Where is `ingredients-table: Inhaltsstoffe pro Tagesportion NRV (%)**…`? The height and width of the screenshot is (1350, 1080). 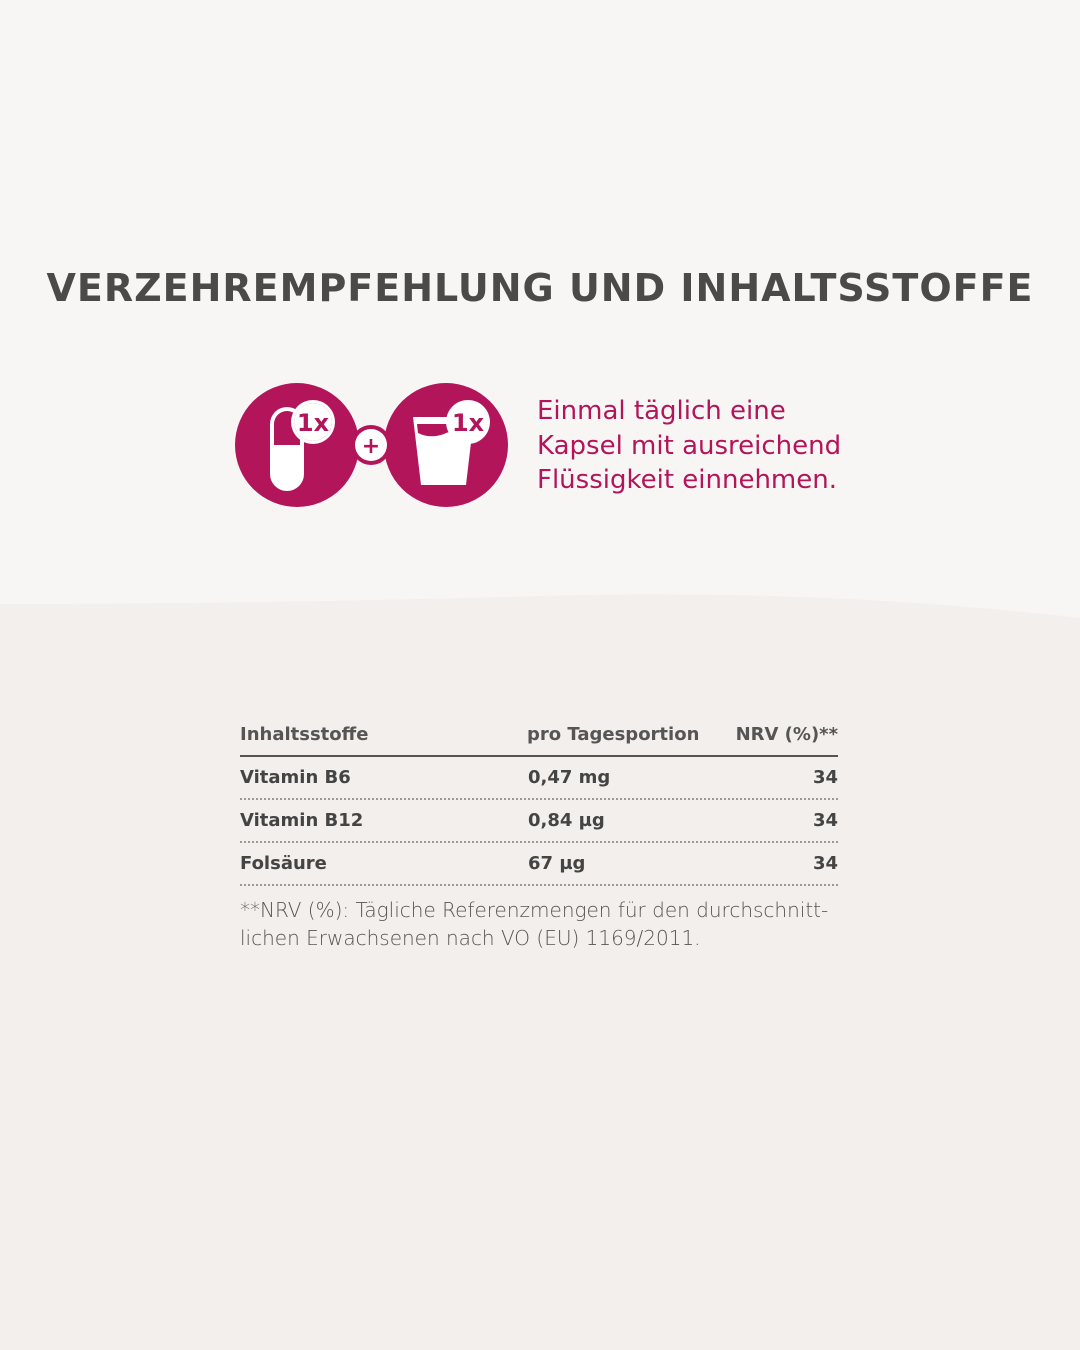
ingredients-table: Inhaltsstoffe pro Tagesportion NRV (%)**… is located at coordinates (539, 804).